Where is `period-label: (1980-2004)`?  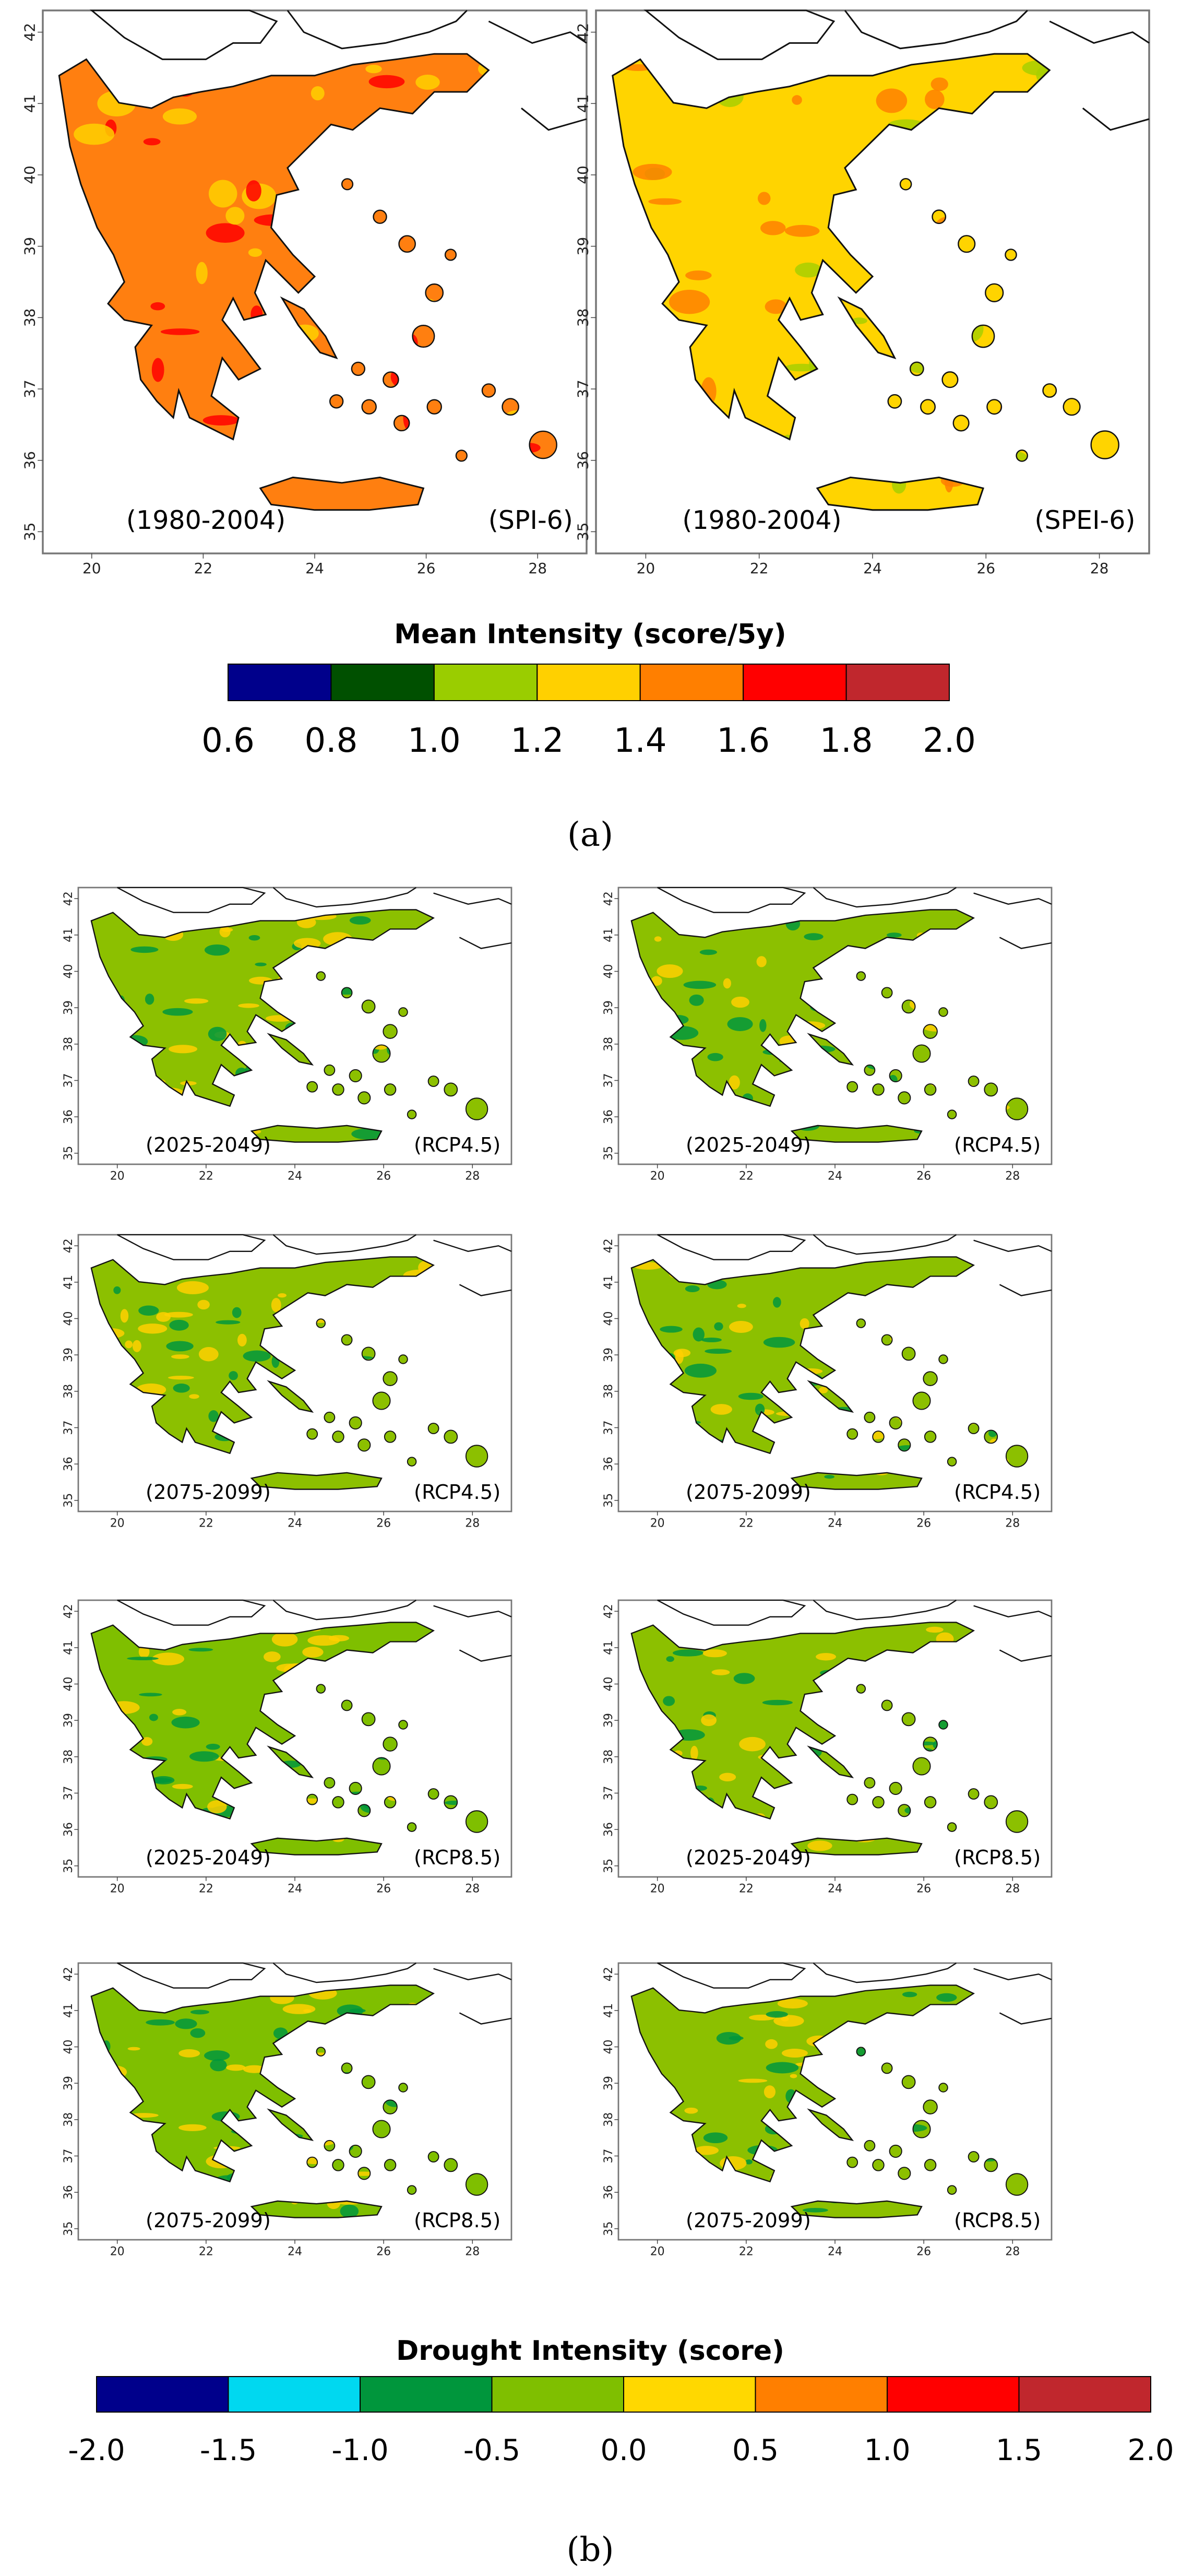 period-label: (1980-2004) is located at coordinates (206, 520).